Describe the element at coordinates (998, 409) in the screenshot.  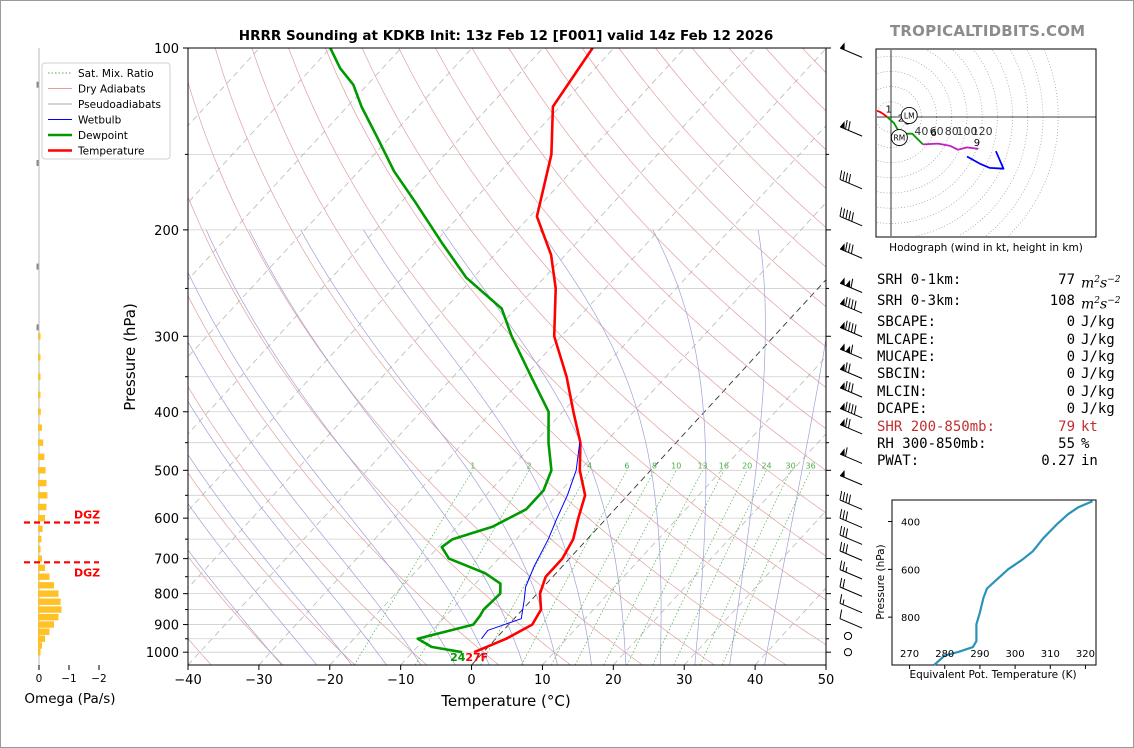
I see `index-row: DCAPE: 0 J/kg` at that location.